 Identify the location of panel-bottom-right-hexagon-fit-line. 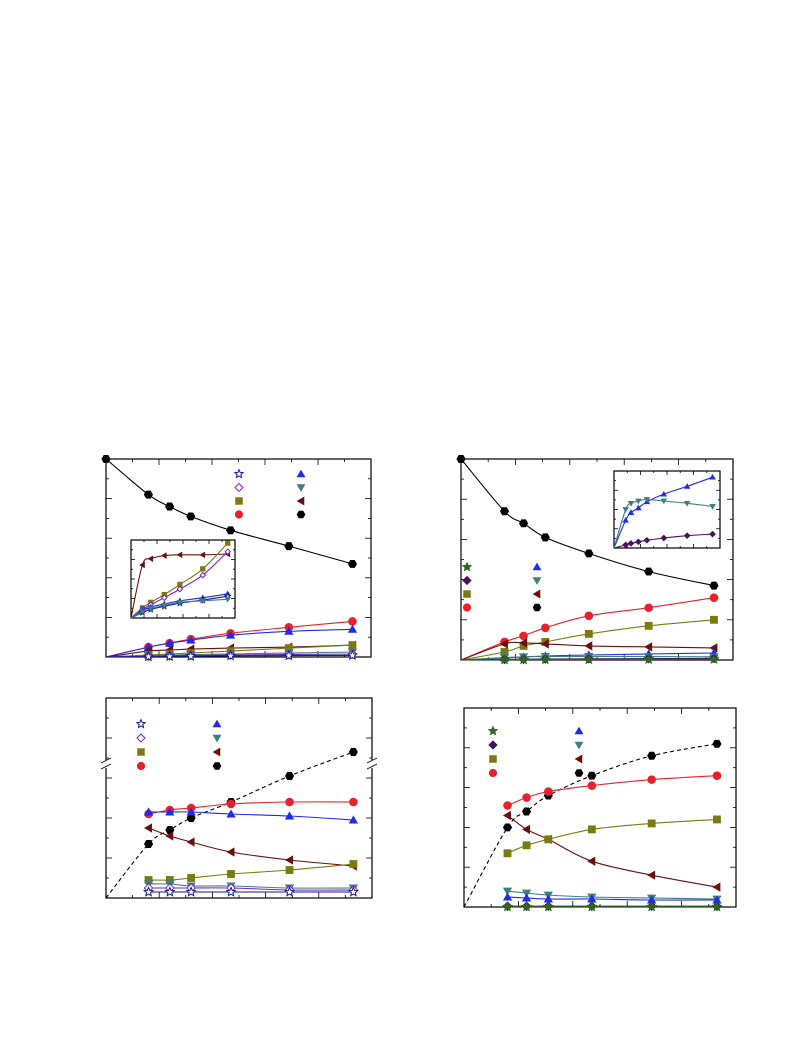
(590, 825).